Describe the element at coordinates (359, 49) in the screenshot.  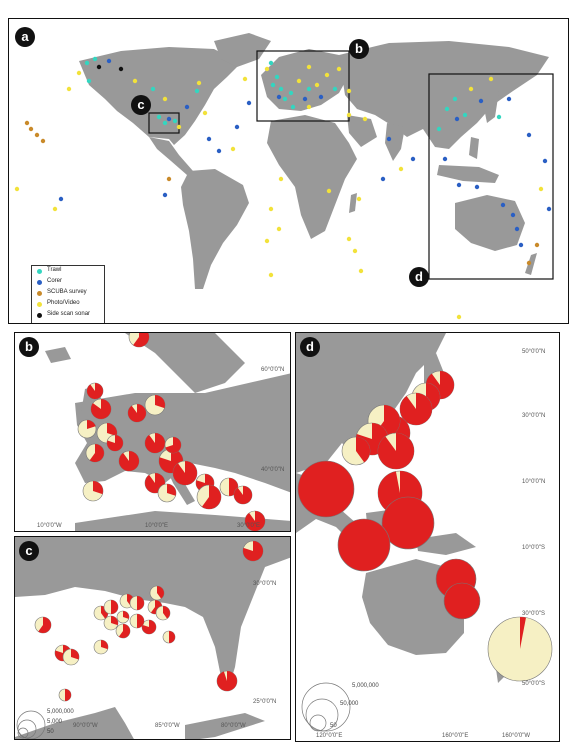
I see `inset-label-b: b` at that location.